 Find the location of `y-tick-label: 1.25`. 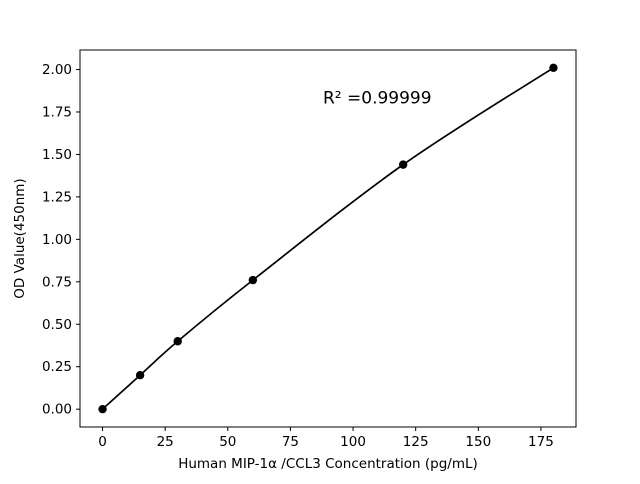

y-tick-label: 1.25 is located at coordinates (57, 197).